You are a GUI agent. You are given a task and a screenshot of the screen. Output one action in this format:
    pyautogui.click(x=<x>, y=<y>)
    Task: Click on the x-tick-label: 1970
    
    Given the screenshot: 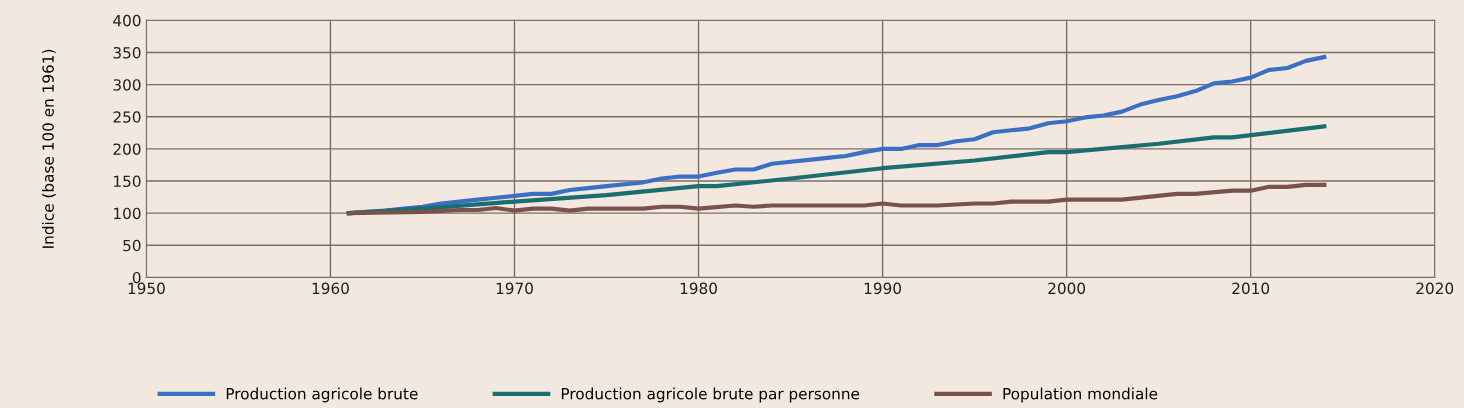 What is the action you would take?
    pyautogui.click(x=514, y=288)
    